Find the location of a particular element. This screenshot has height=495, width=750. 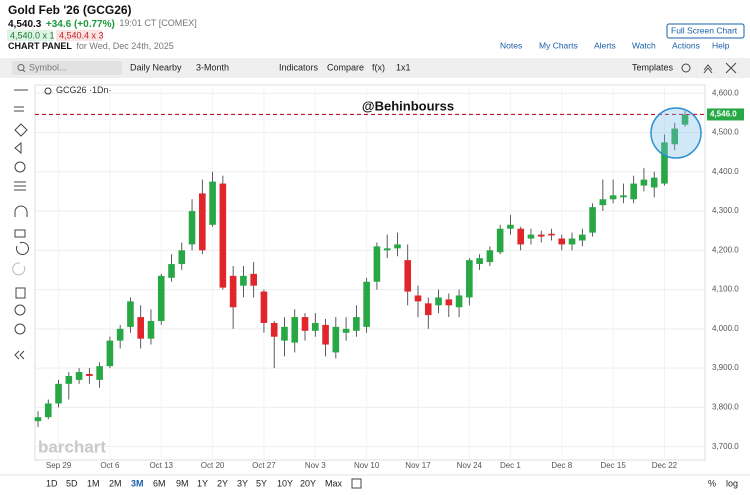

tool-zoom-out is located at coordinates (20, 329).